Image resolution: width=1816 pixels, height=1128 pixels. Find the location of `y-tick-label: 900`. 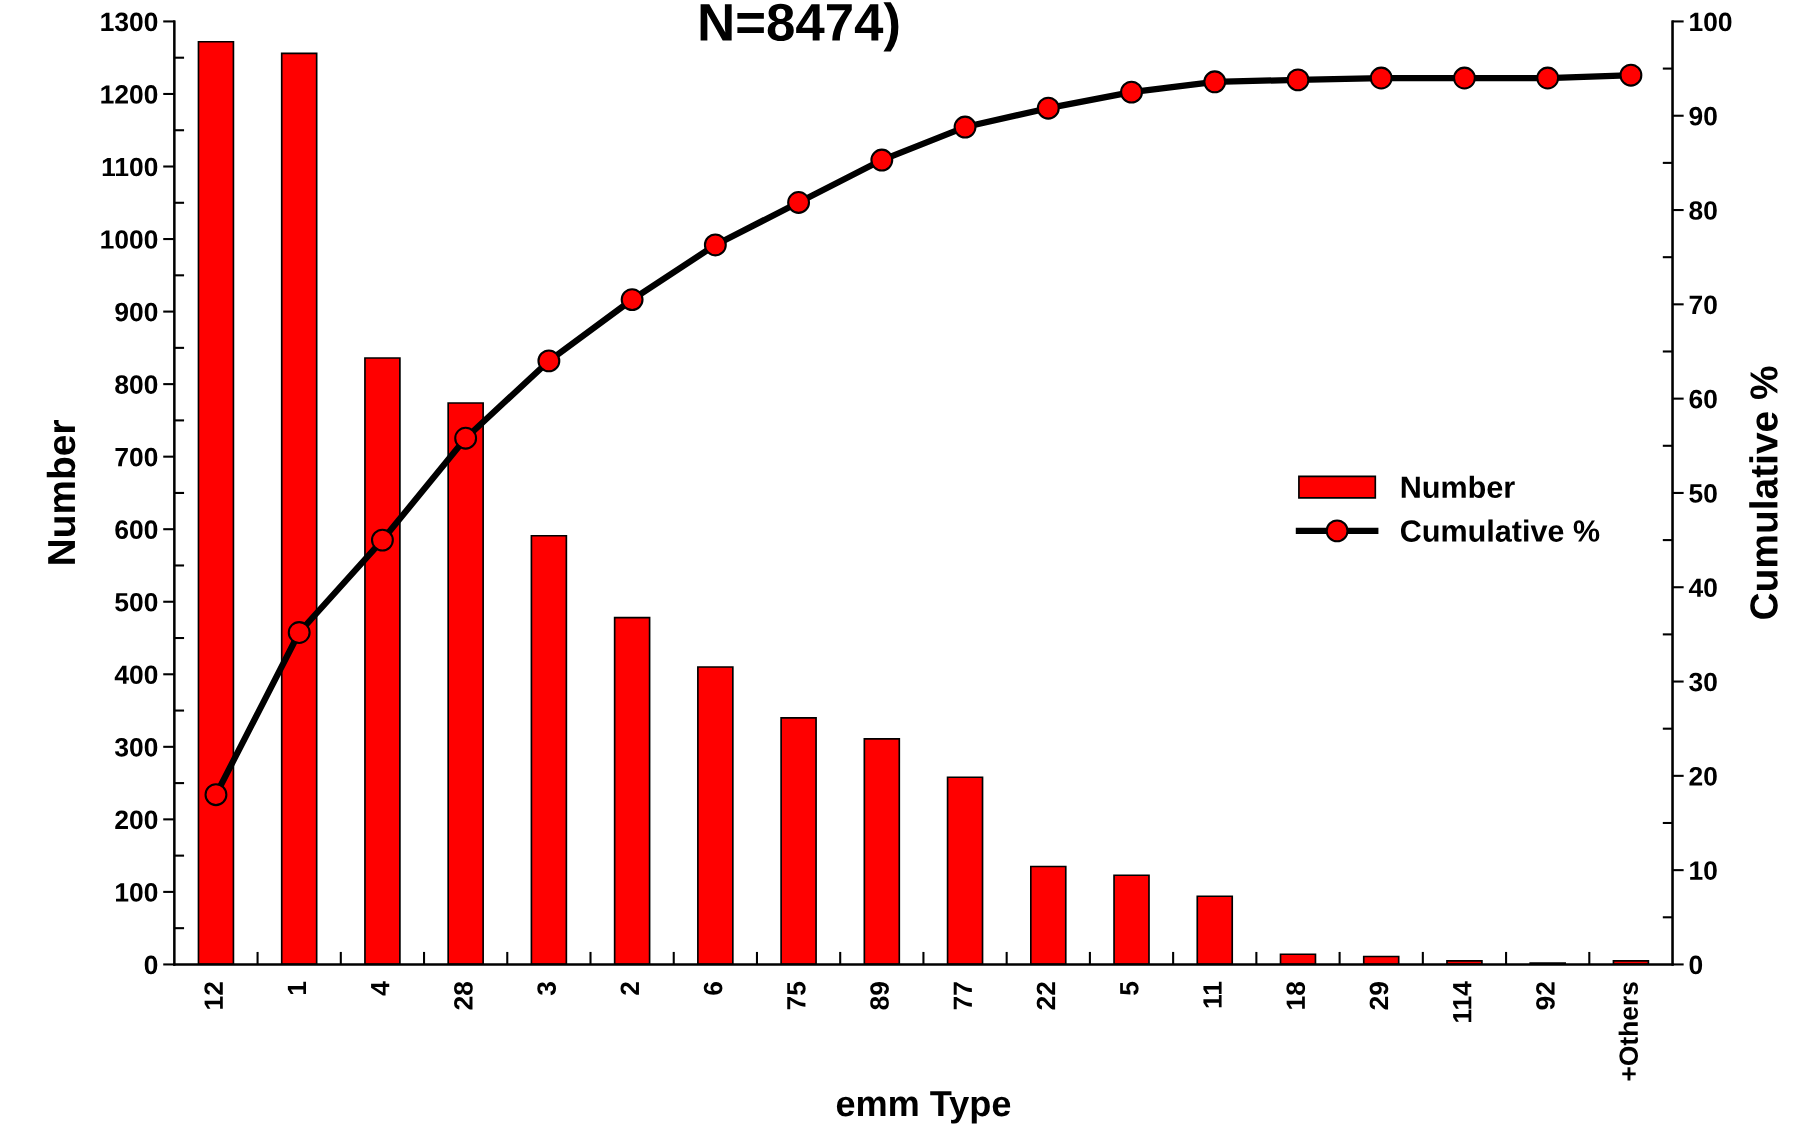

y-tick-label: 900 is located at coordinates (136, 312).